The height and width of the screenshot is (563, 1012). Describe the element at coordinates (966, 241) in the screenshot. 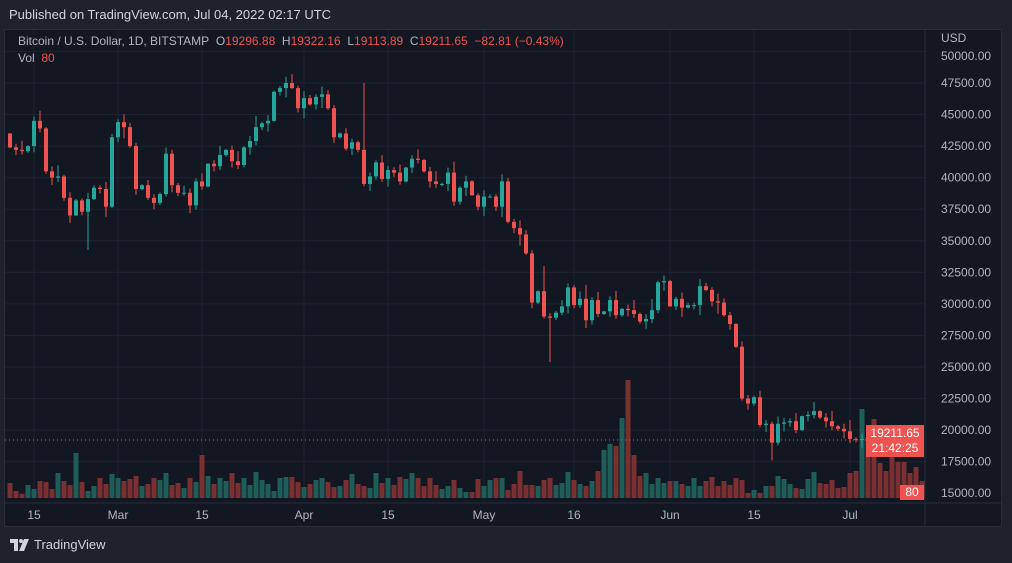

I see `y-tick-label: 35000.00` at that location.